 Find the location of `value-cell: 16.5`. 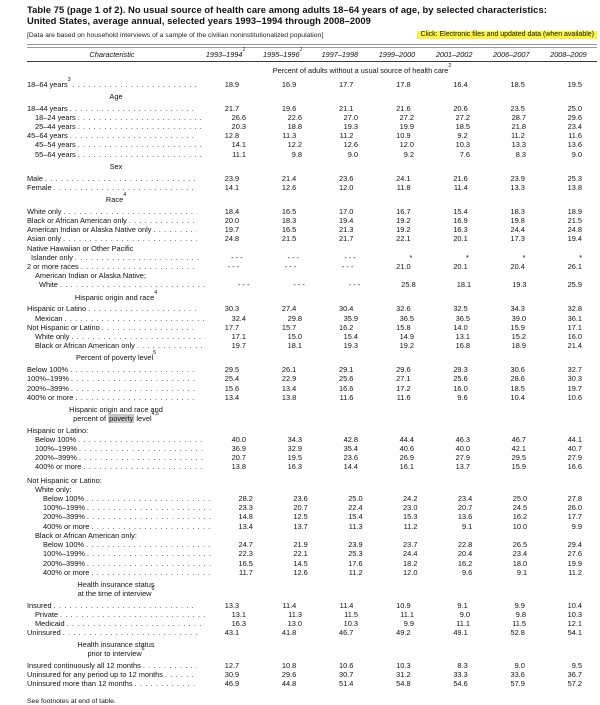

value-cell: 16.5 is located at coordinates (289, 211).